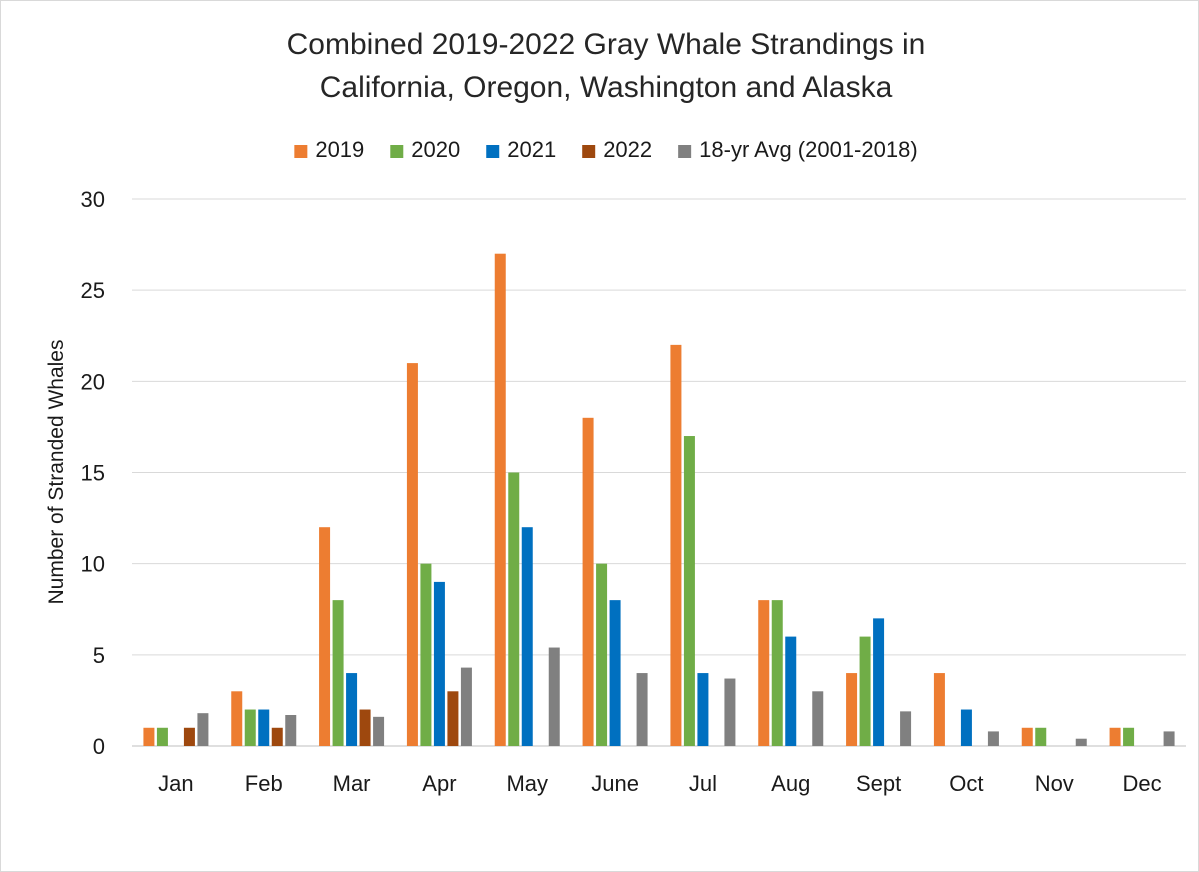  What do you see at coordinates (879, 682) in the screenshot?
I see `bar-2021-sept` at bounding box center [879, 682].